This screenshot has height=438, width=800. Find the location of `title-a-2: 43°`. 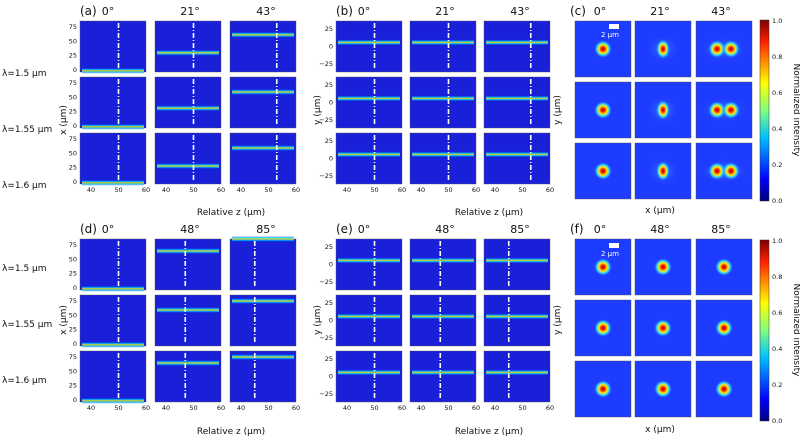

title-a-2: 43° is located at coordinates (266, 11).